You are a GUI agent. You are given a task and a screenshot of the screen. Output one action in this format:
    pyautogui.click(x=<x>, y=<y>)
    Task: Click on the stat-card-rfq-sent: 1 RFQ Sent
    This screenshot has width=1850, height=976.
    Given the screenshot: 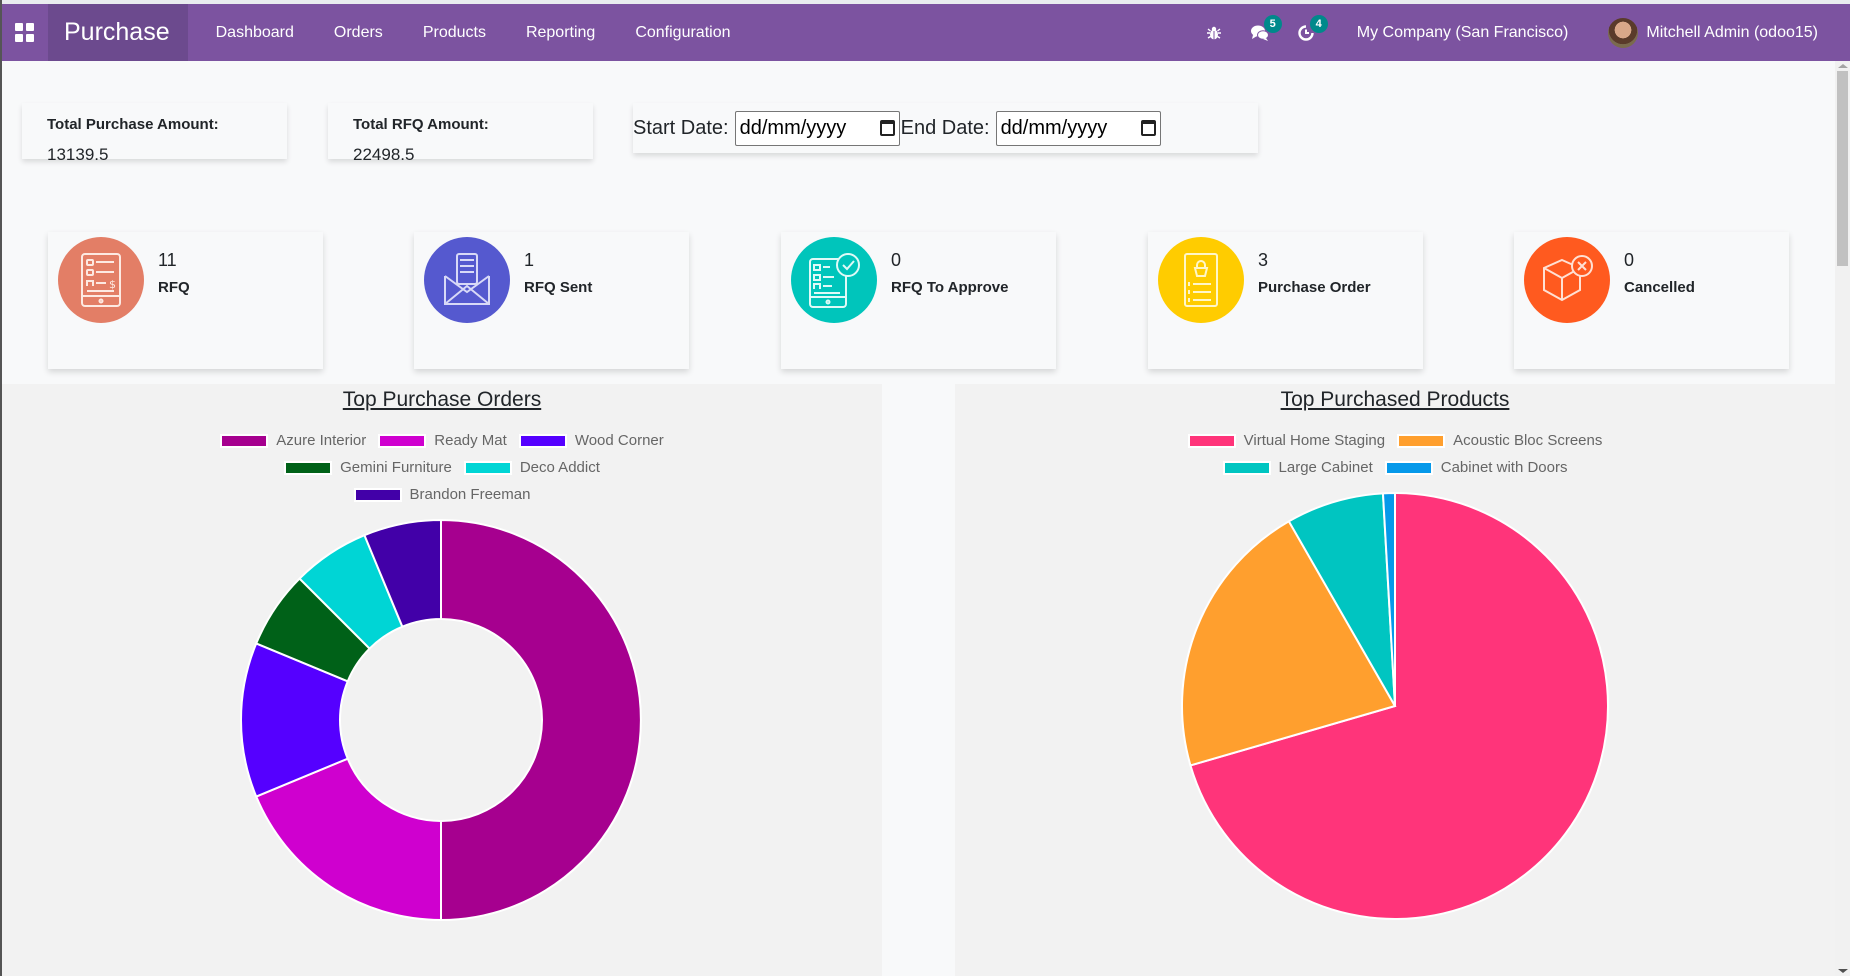 What is the action you would take?
    pyautogui.click(x=551, y=300)
    